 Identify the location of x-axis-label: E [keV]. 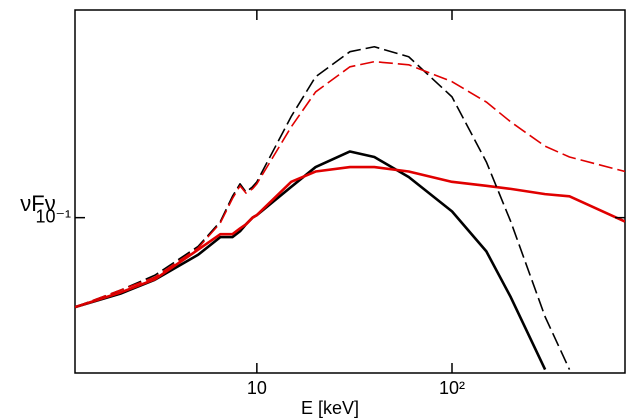
(330, 408).